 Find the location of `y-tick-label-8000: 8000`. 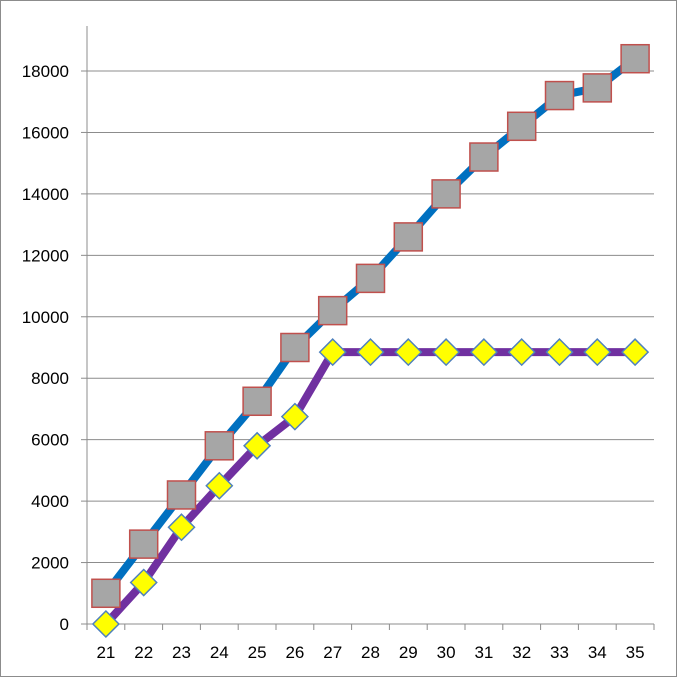

y-tick-label-8000: 8000 is located at coordinates (50, 378).